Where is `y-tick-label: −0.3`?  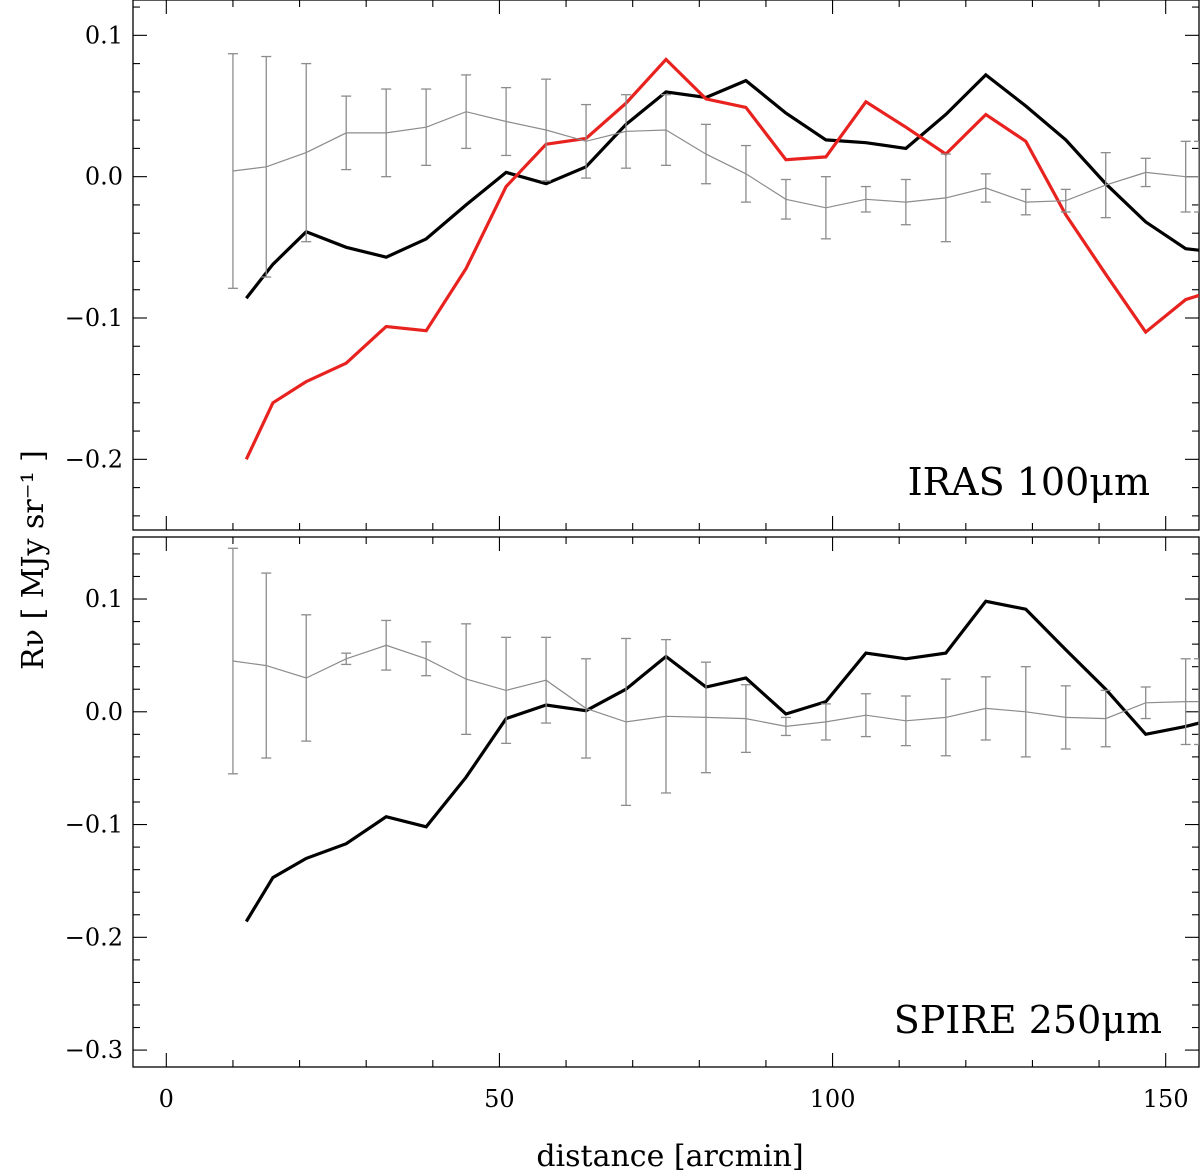
y-tick-label: −0.3 is located at coordinates (94, 1050).